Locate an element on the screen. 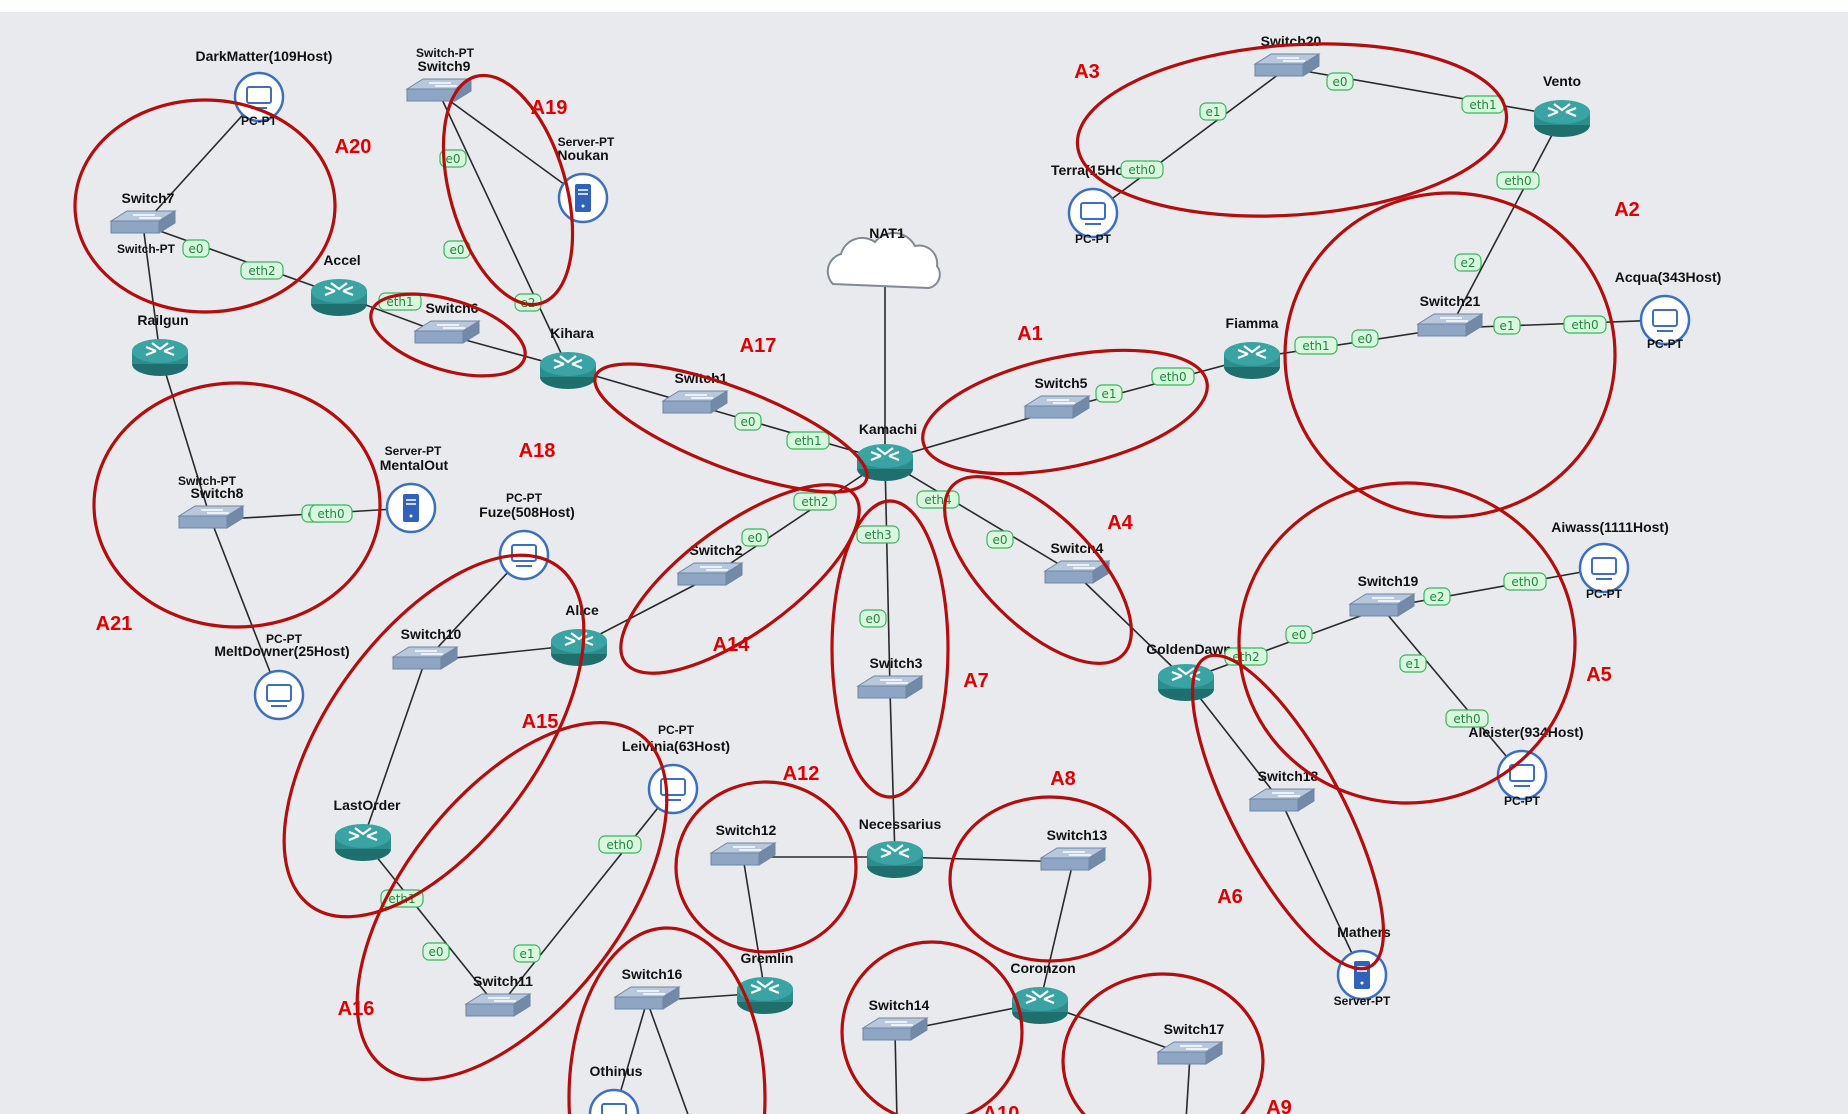 The width and height of the screenshot is (1848, 1114). link-Kamachi-Switch4 is located at coordinates (981, 517).